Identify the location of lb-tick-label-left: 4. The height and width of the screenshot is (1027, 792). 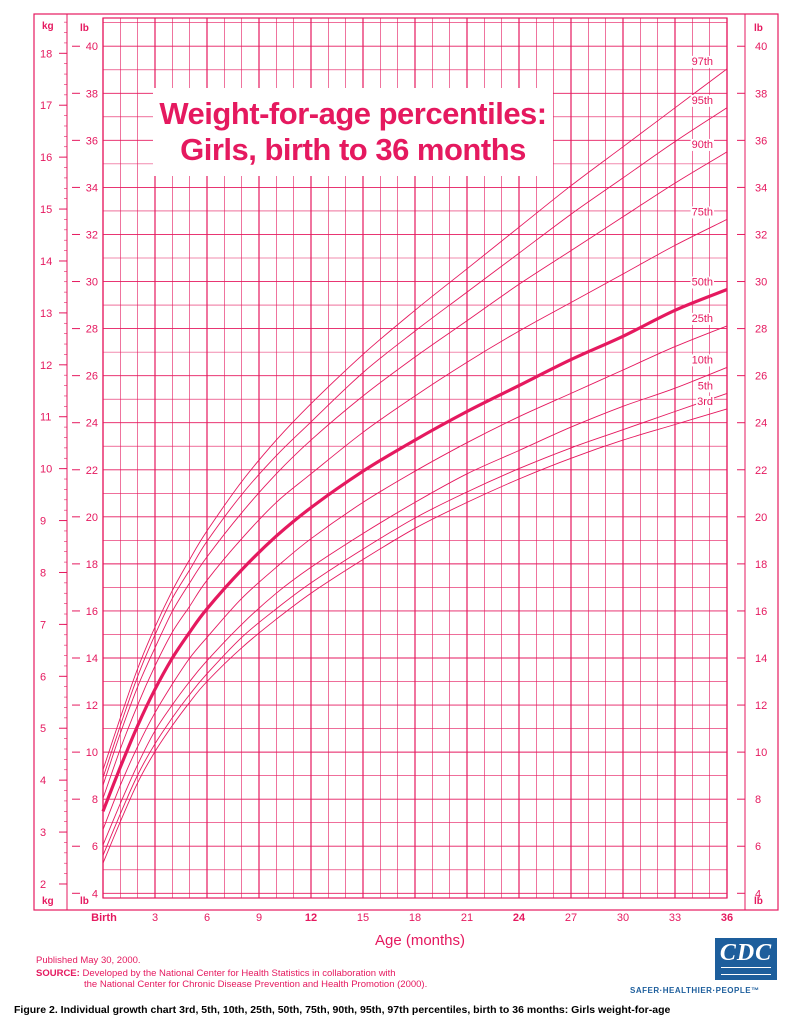
(95, 894).